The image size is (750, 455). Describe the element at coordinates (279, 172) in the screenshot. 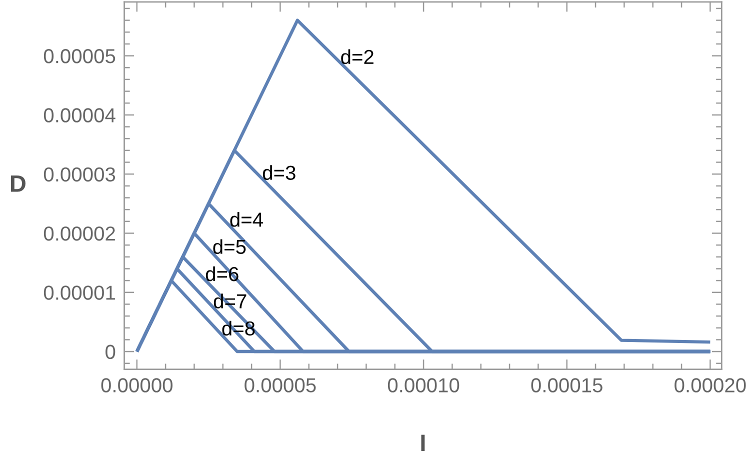

I see `series-label: d=3` at that location.